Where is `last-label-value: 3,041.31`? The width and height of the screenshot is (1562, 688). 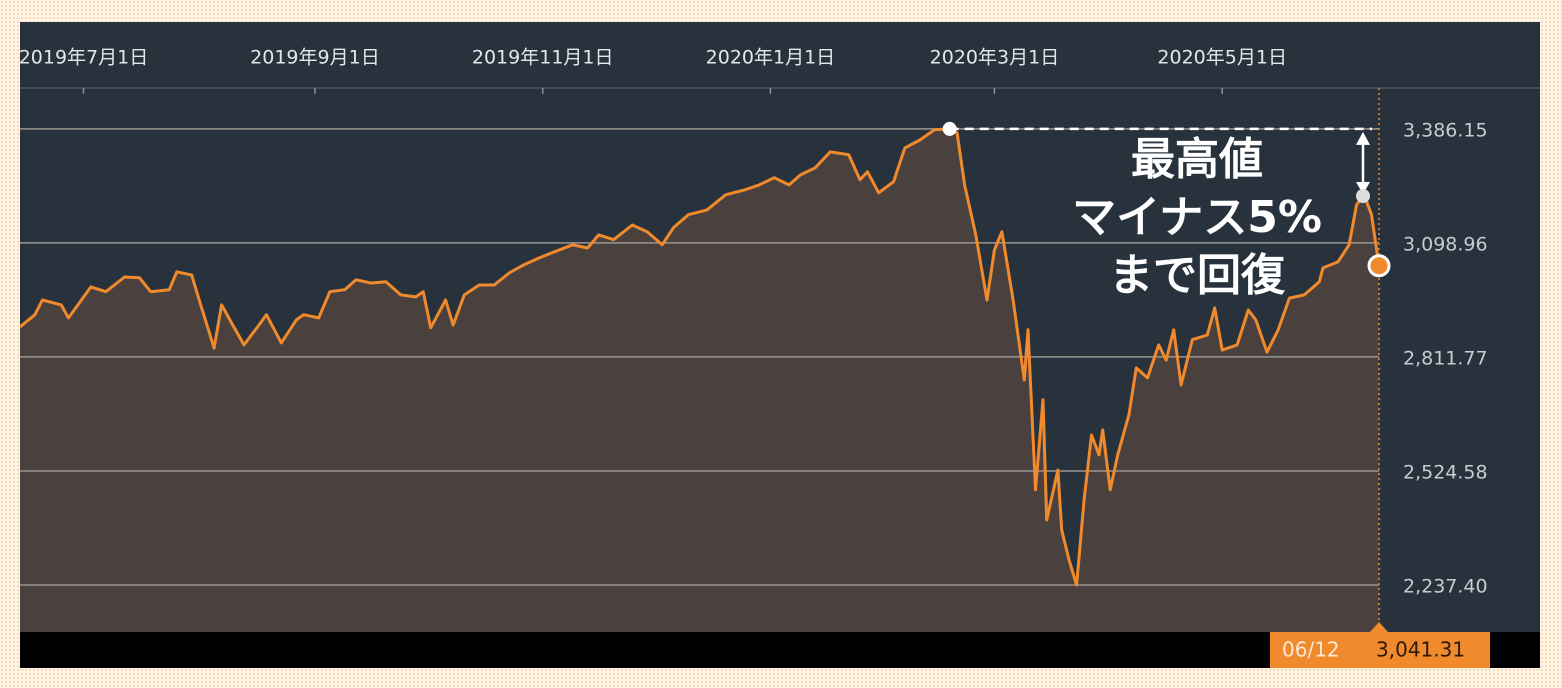
last-label-value: 3,041.31 is located at coordinates (1420, 650).